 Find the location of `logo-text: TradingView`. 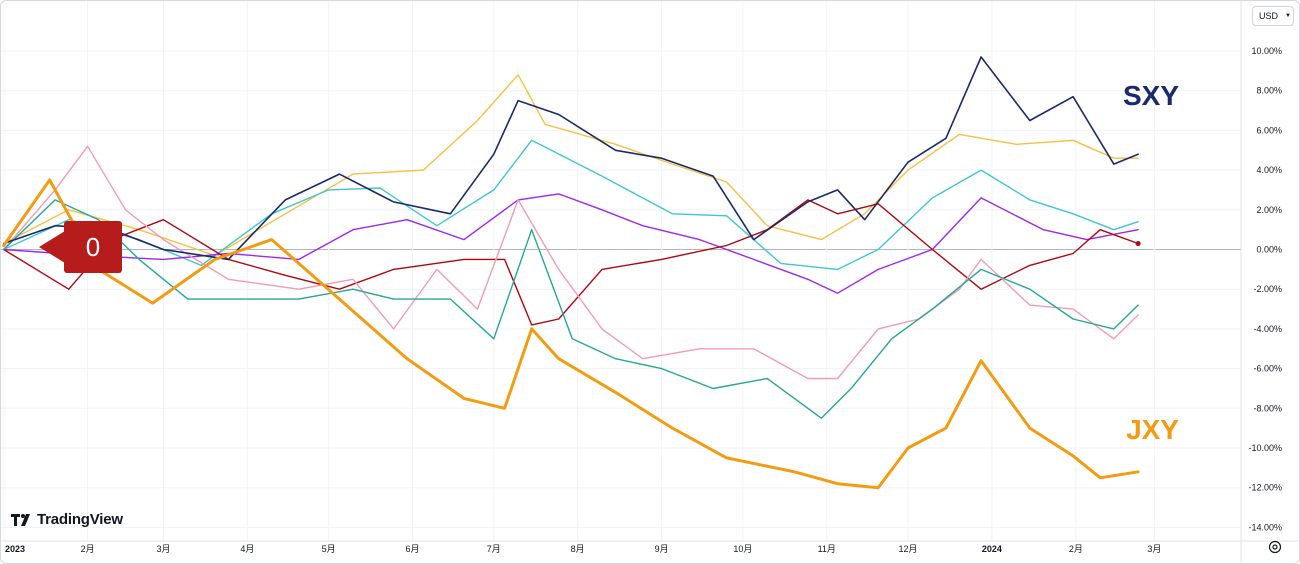

logo-text: TradingView is located at coordinates (80, 519).